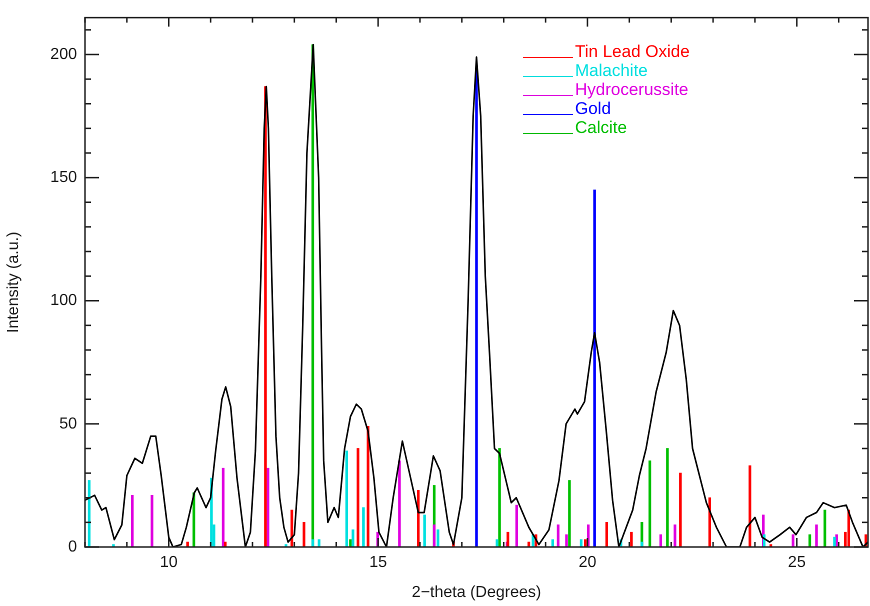 The image size is (870, 606). I want to click on x-tick-label: 20, so click(587, 563).